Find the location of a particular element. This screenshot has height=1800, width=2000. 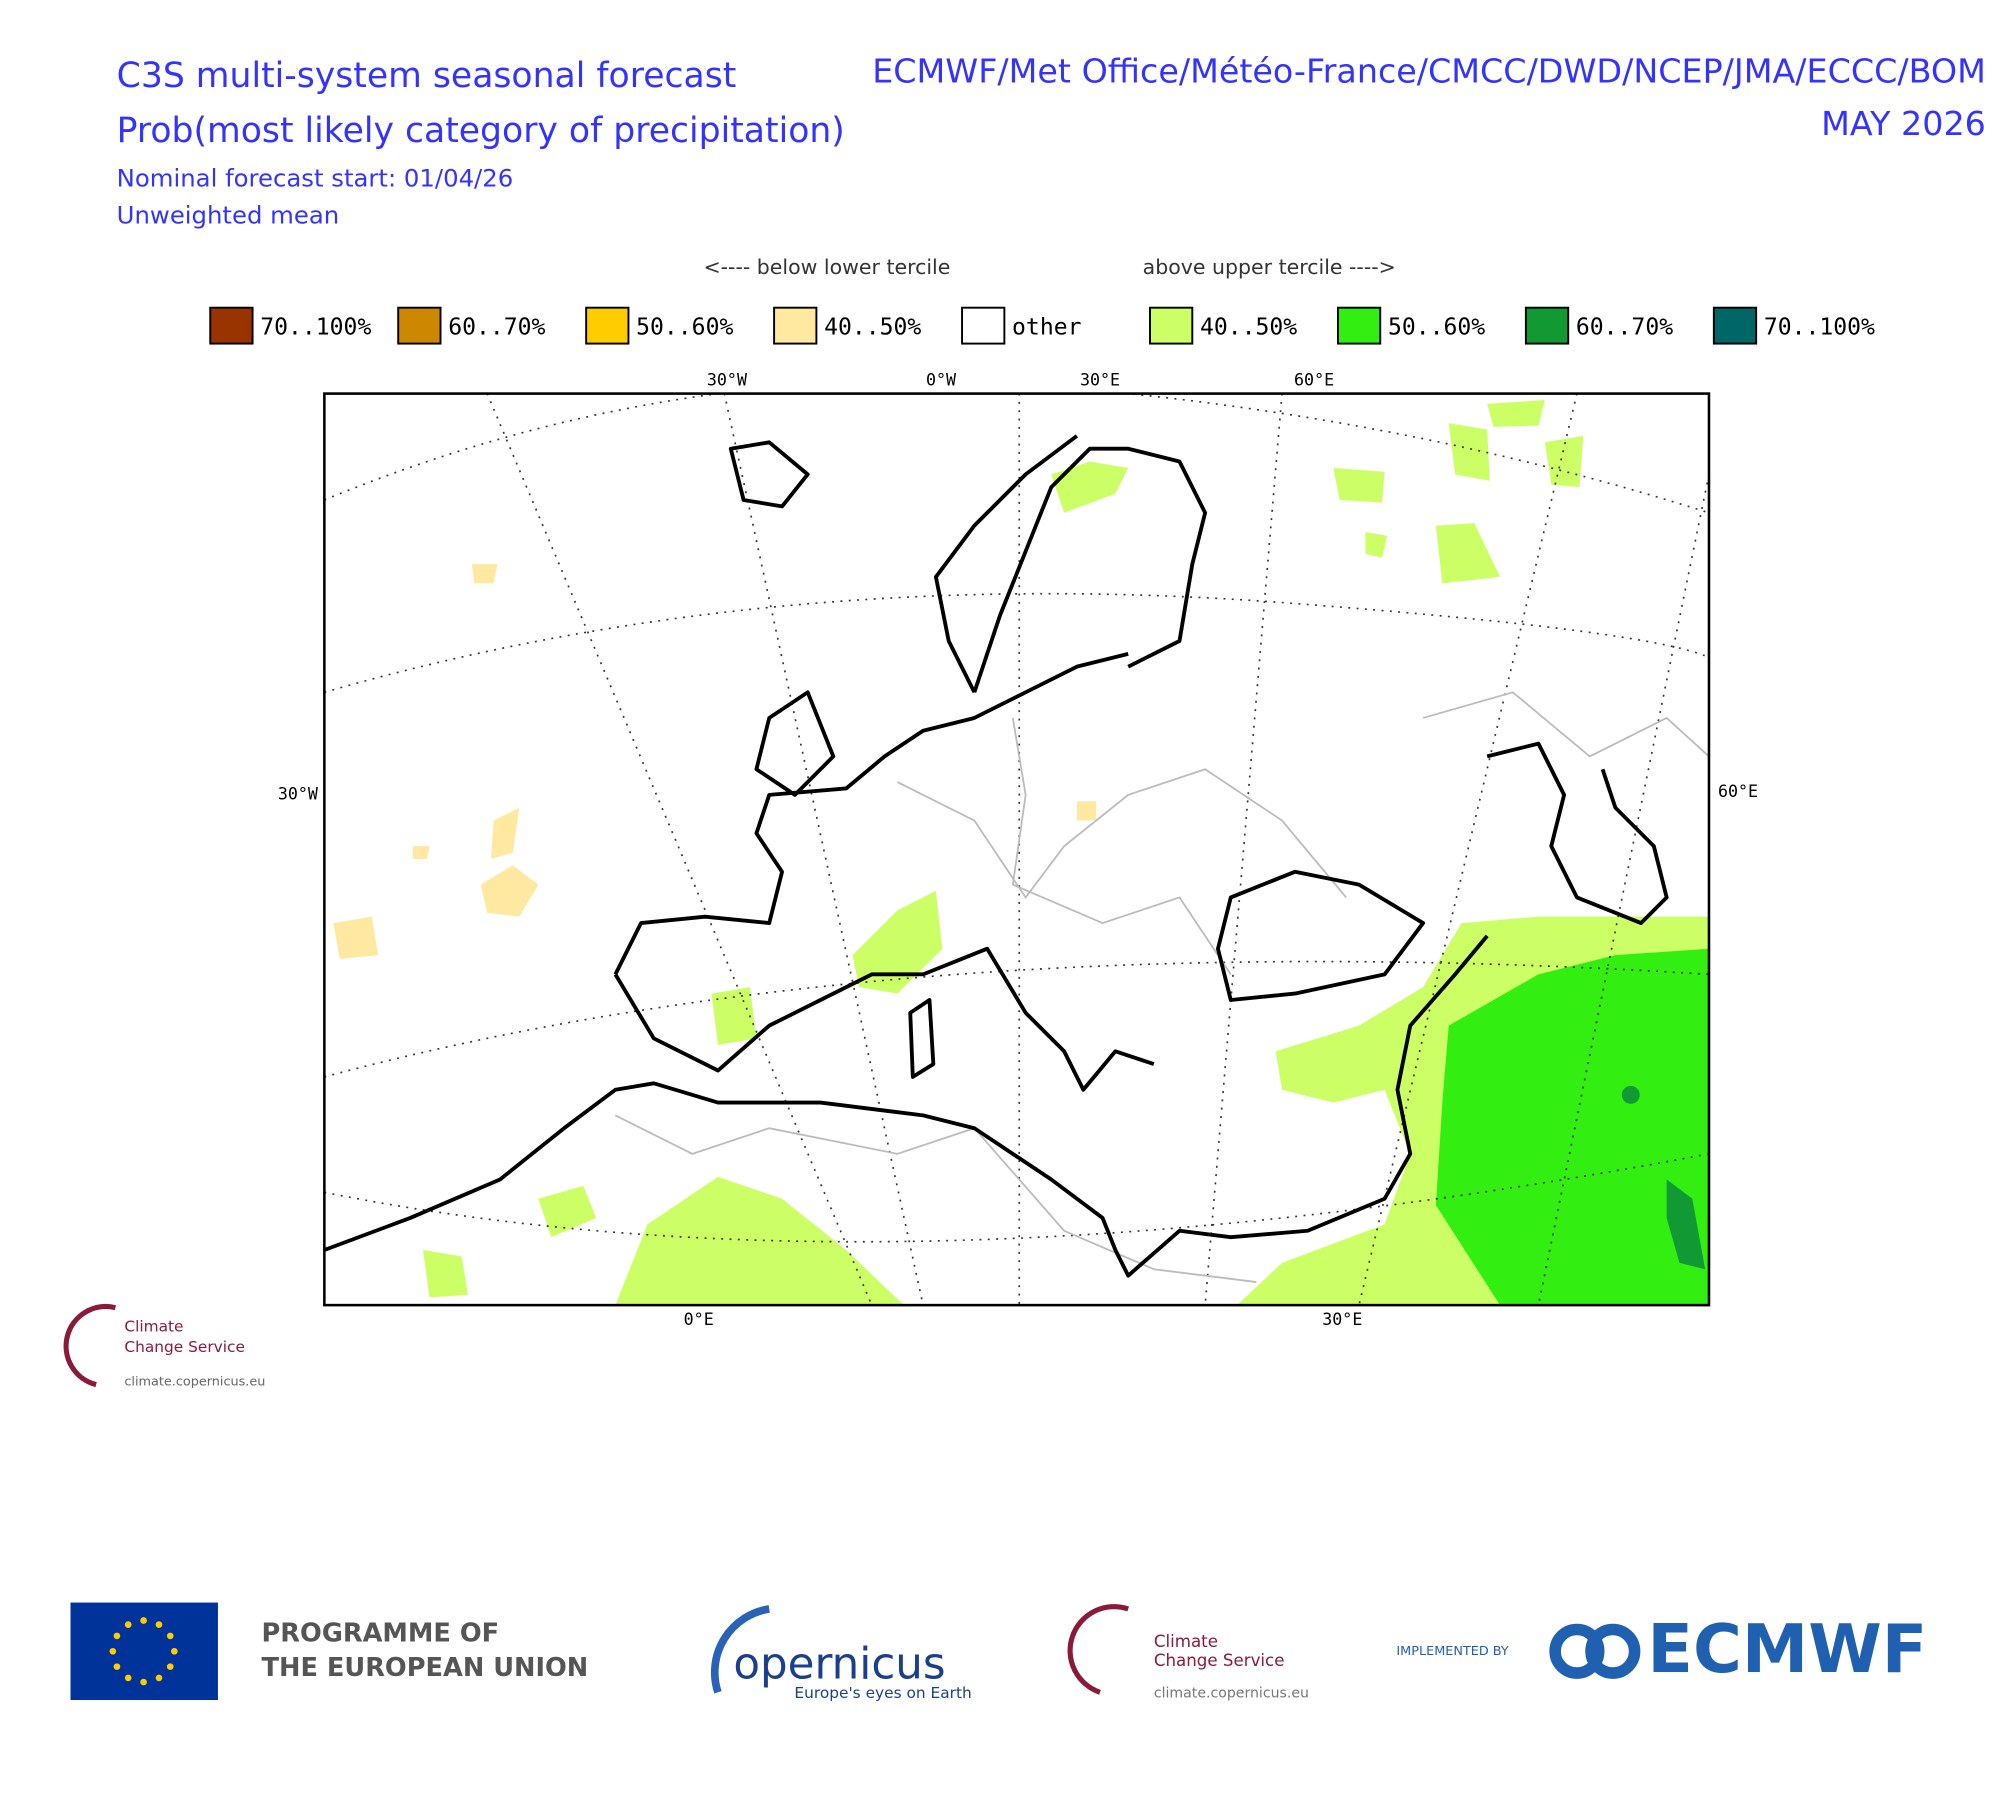

title: C3S multi-system seasonal forecast is located at coordinates (427, 76).